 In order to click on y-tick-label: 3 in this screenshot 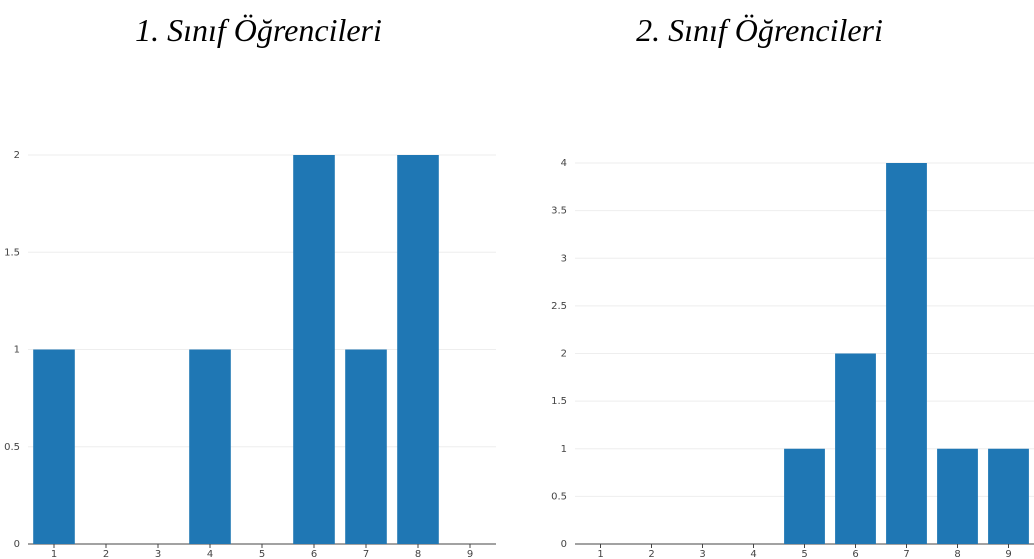, I will do `click(564, 258)`.